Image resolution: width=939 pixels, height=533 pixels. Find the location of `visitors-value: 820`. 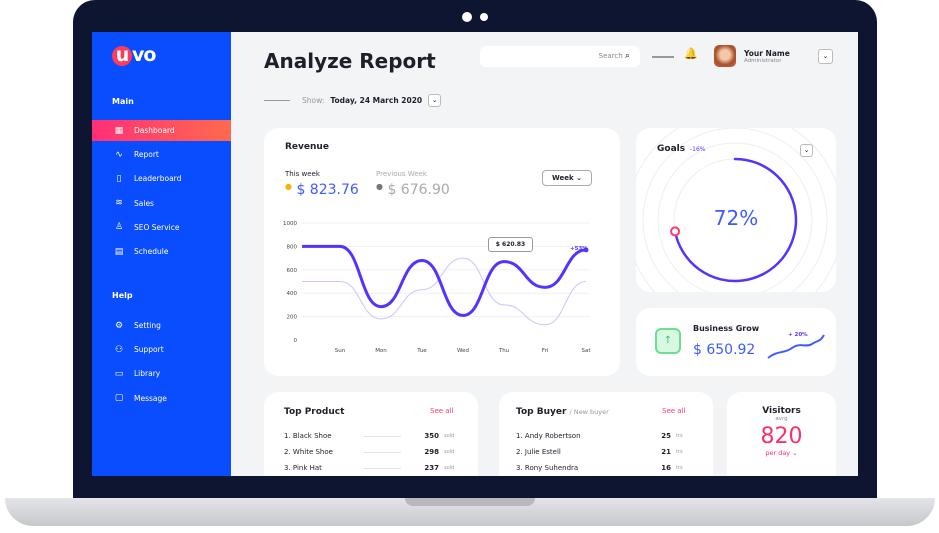

visitors-value: 820 is located at coordinates (781, 436).